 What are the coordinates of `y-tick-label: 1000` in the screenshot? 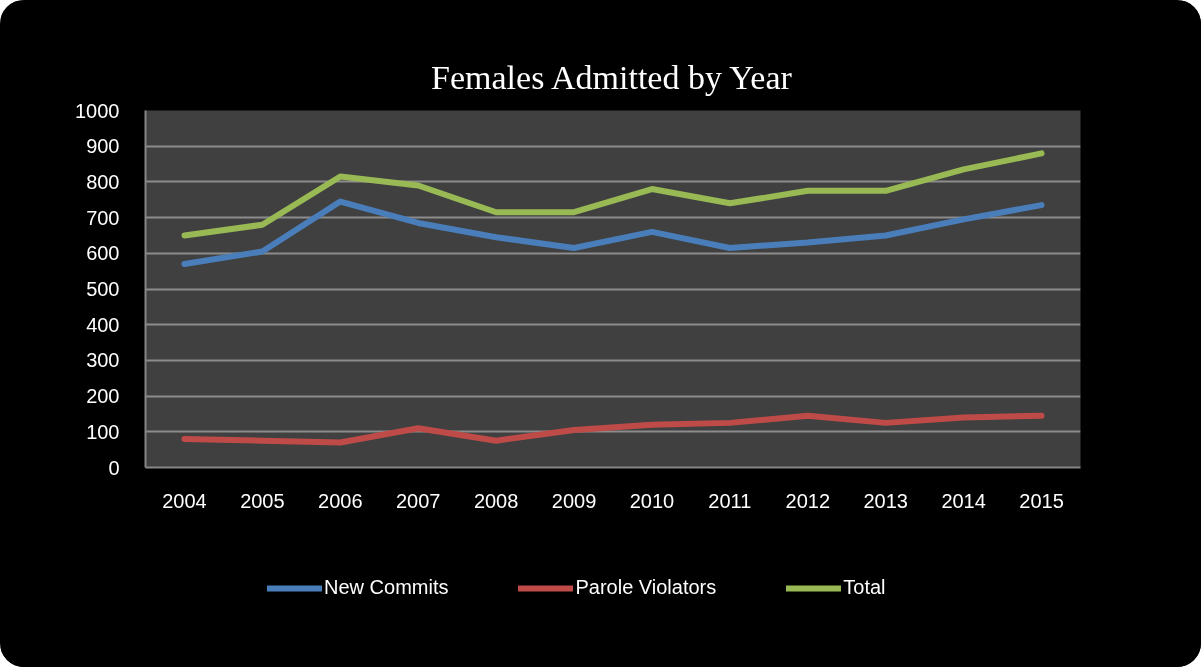 It's located at (97, 110).